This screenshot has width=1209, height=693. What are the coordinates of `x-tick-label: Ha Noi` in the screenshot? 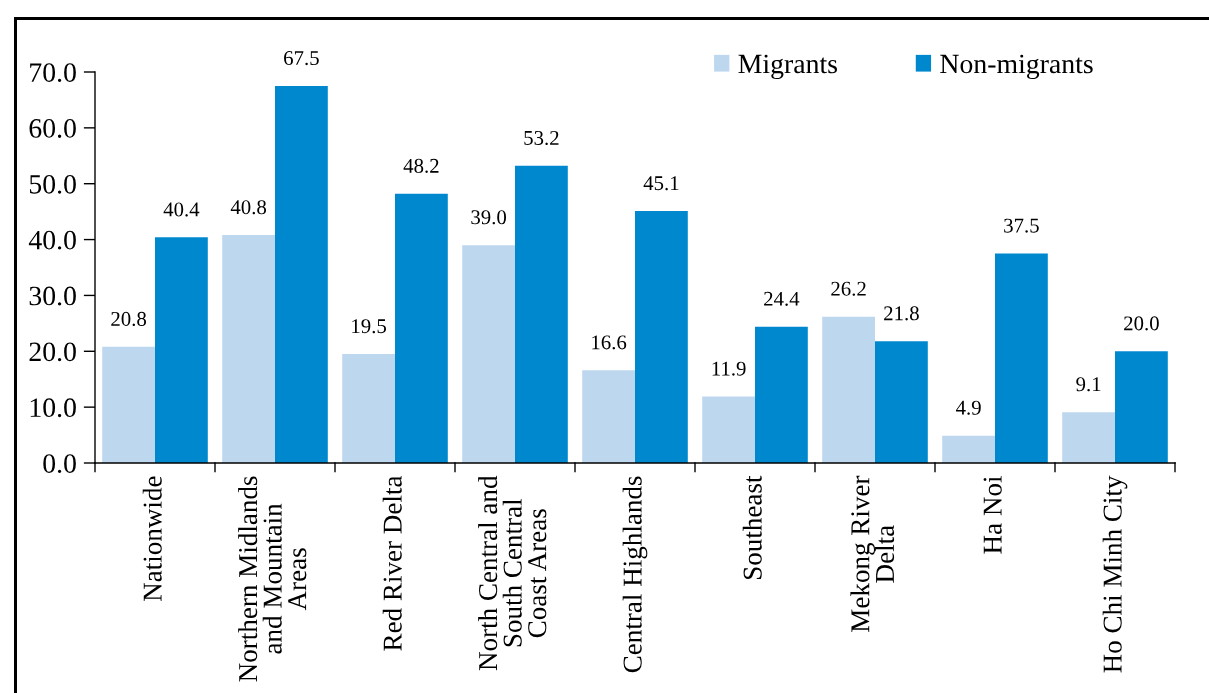 It's located at (992, 515).